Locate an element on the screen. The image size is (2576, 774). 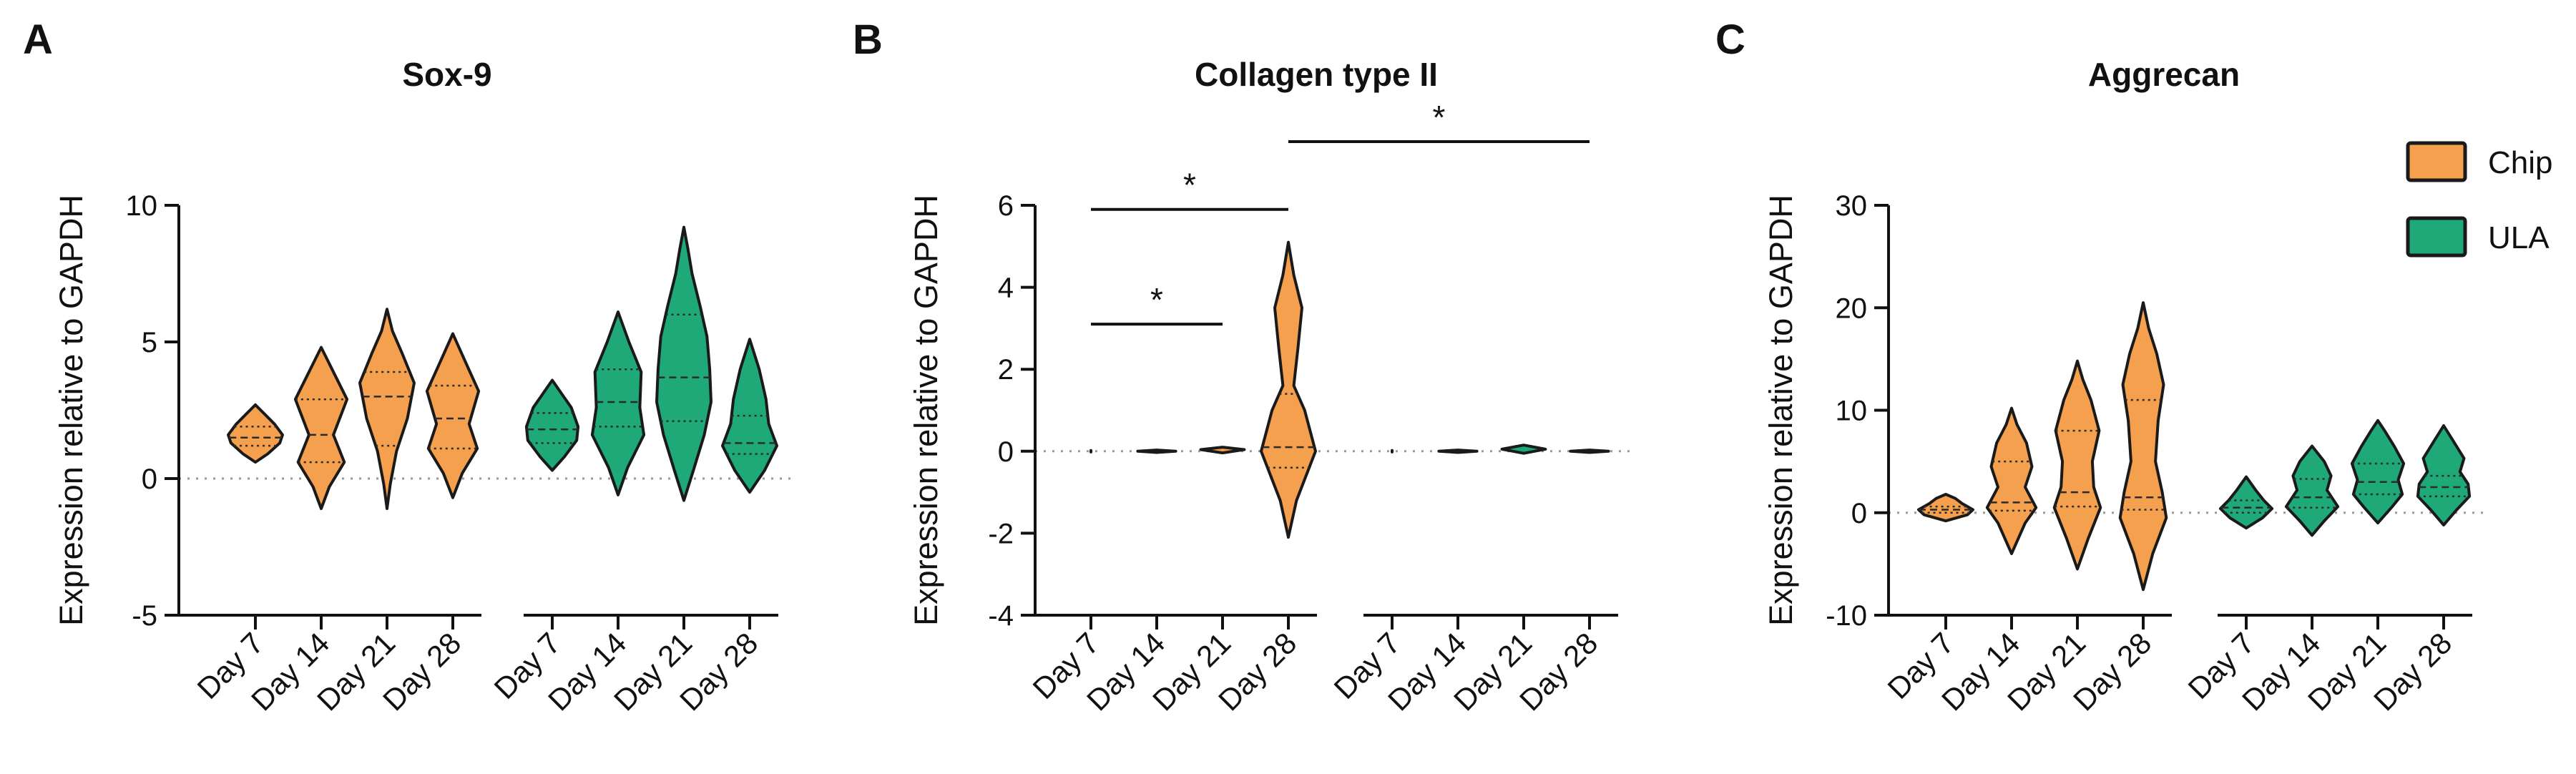
legend: Chip ULA is located at coordinates (2479, 199).